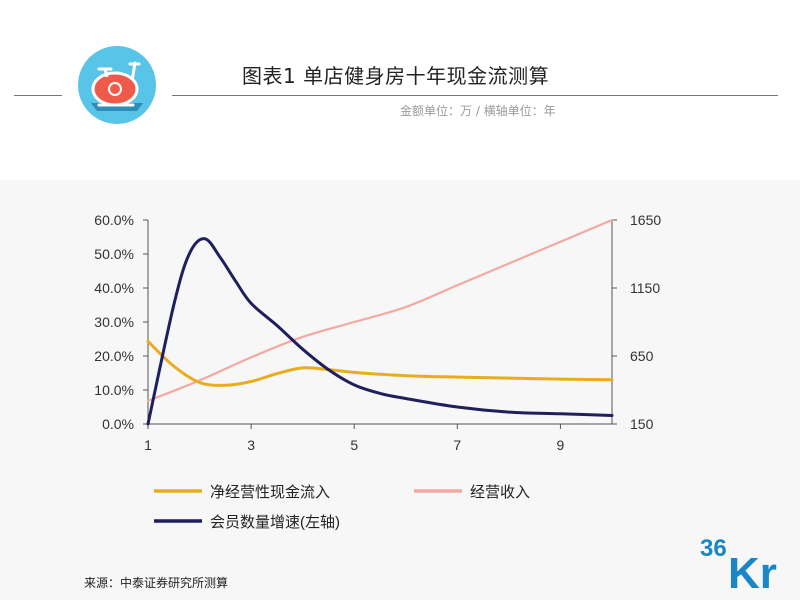  I want to click on left-axis-tick-label: 50.0%, so click(114, 254).